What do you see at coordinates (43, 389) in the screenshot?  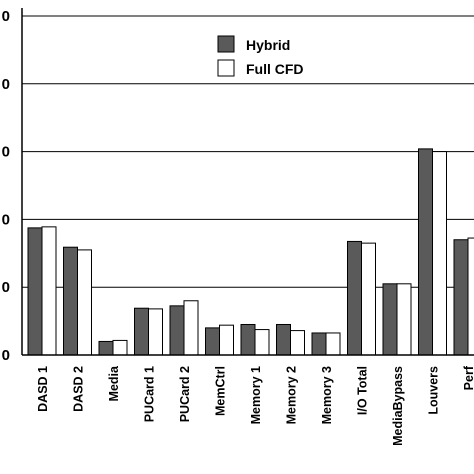 I see `x-category-label: DASD 1` at bounding box center [43, 389].